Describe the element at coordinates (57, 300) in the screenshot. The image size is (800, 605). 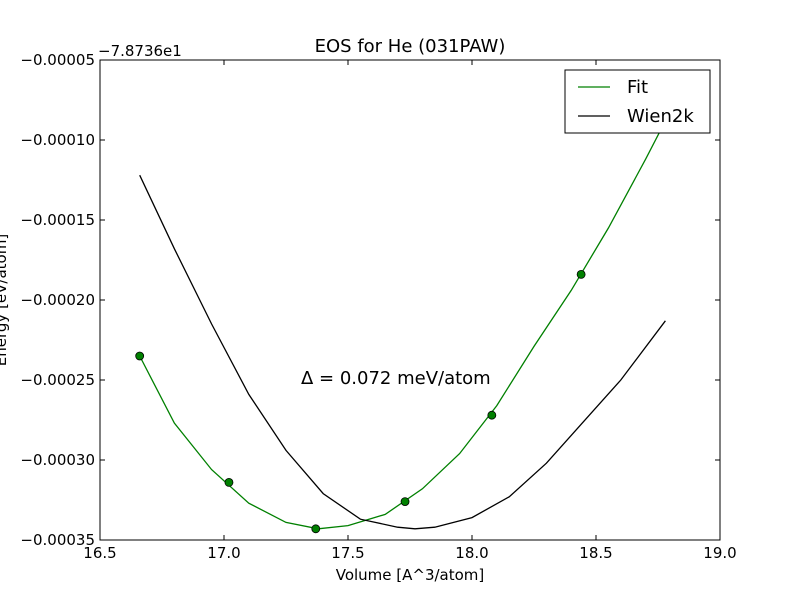
I see `y-tick-label: −0.00020` at that location.